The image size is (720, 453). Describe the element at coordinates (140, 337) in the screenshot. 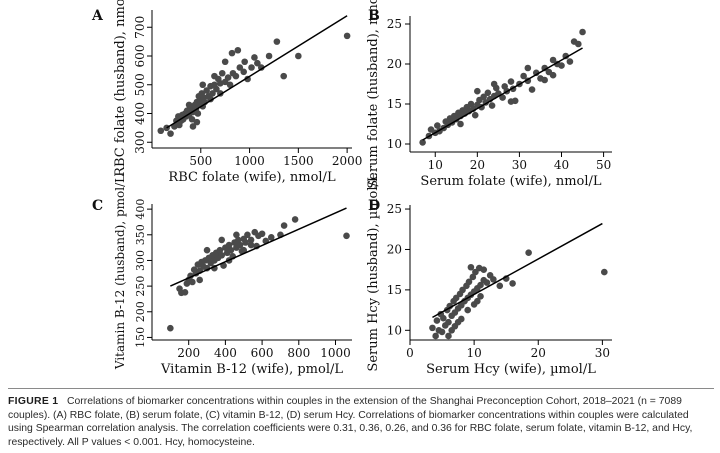

I see `y-tick-label: 150` at that location.